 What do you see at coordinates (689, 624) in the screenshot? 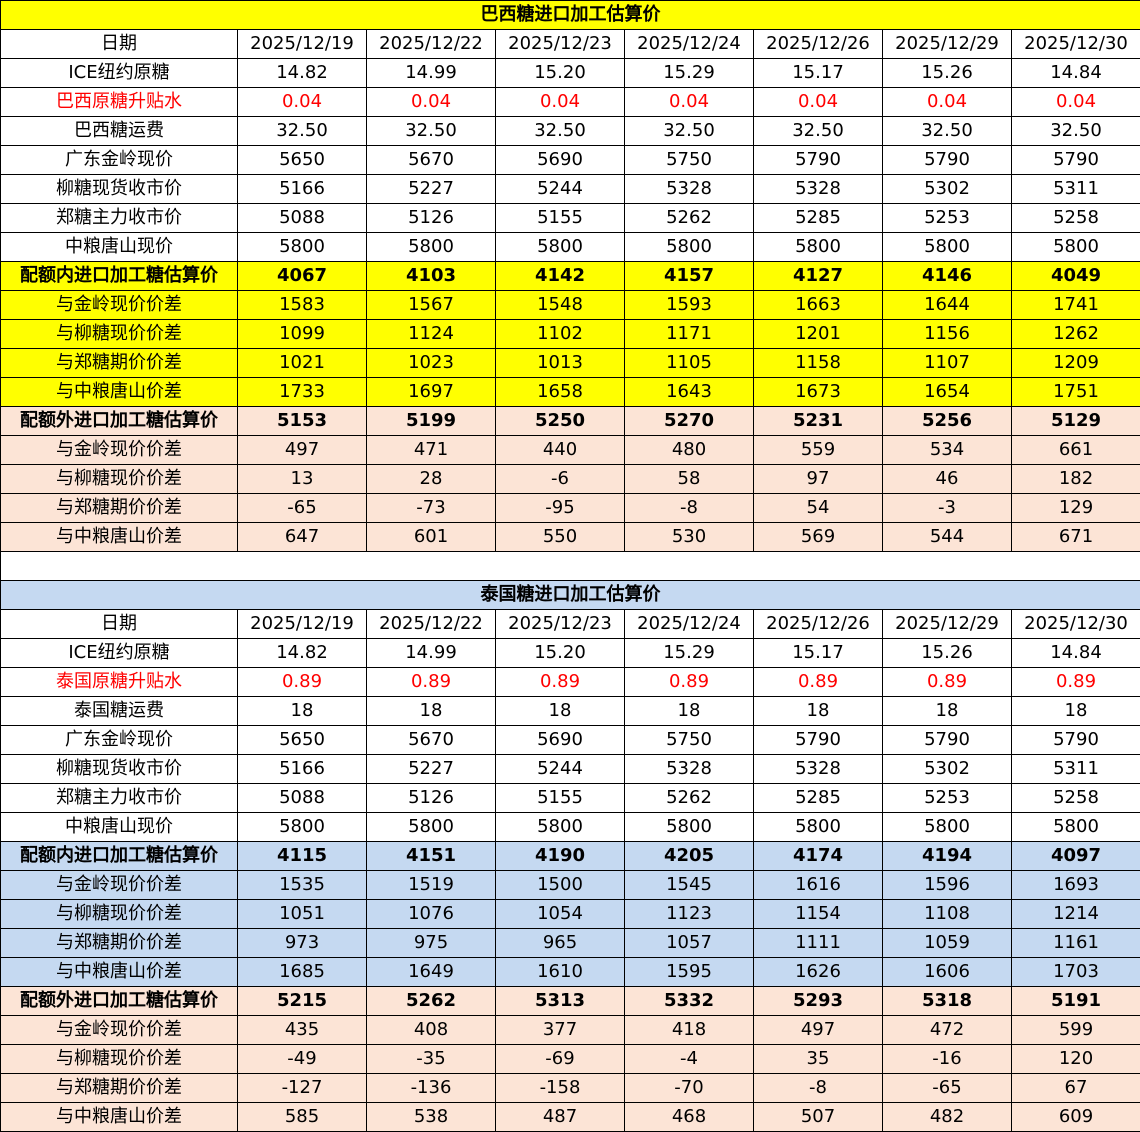
I see `date-header-cell: 2025/12/24` at bounding box center [689, 624].